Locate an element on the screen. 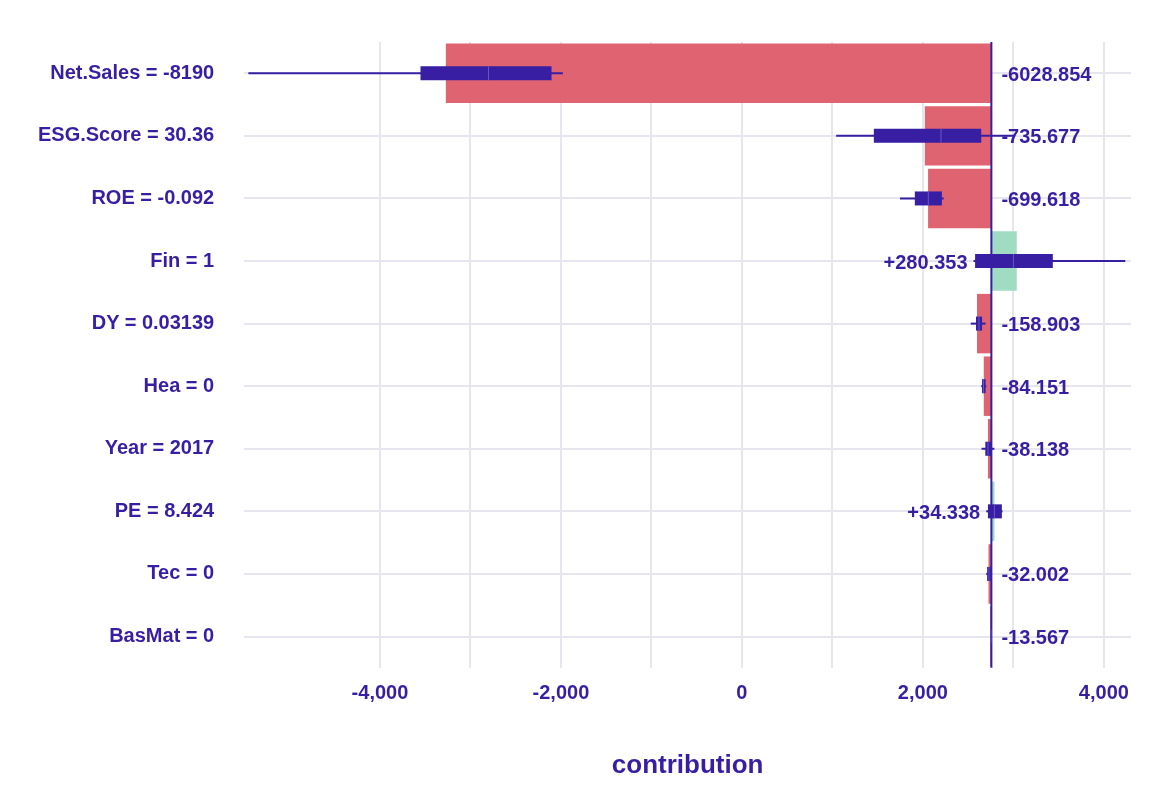  y-tick-label: Hea = 0 is located at coordinates (179, 384).